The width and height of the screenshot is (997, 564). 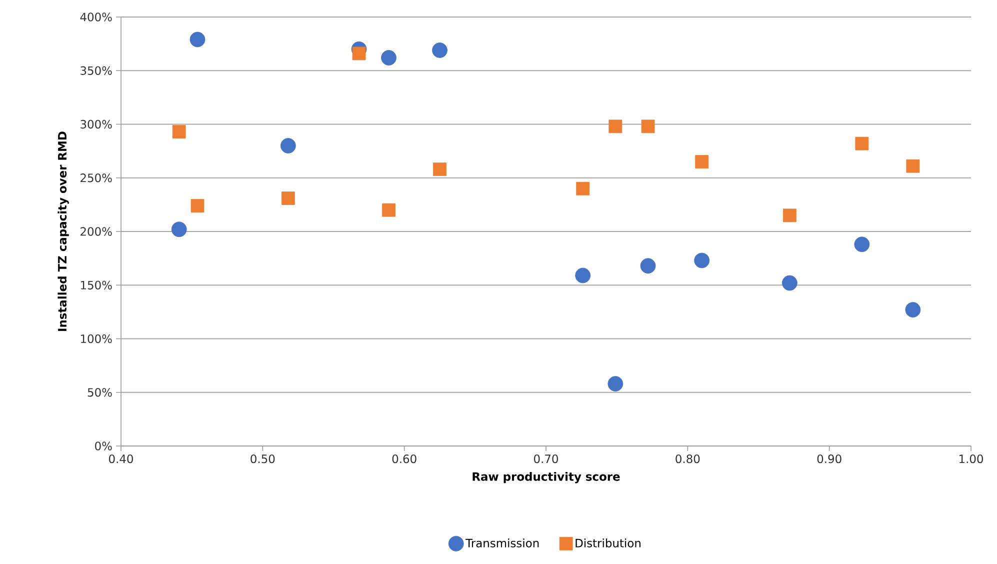 I want to click on y-tick-label: 400%, so click(x=96, y=17).